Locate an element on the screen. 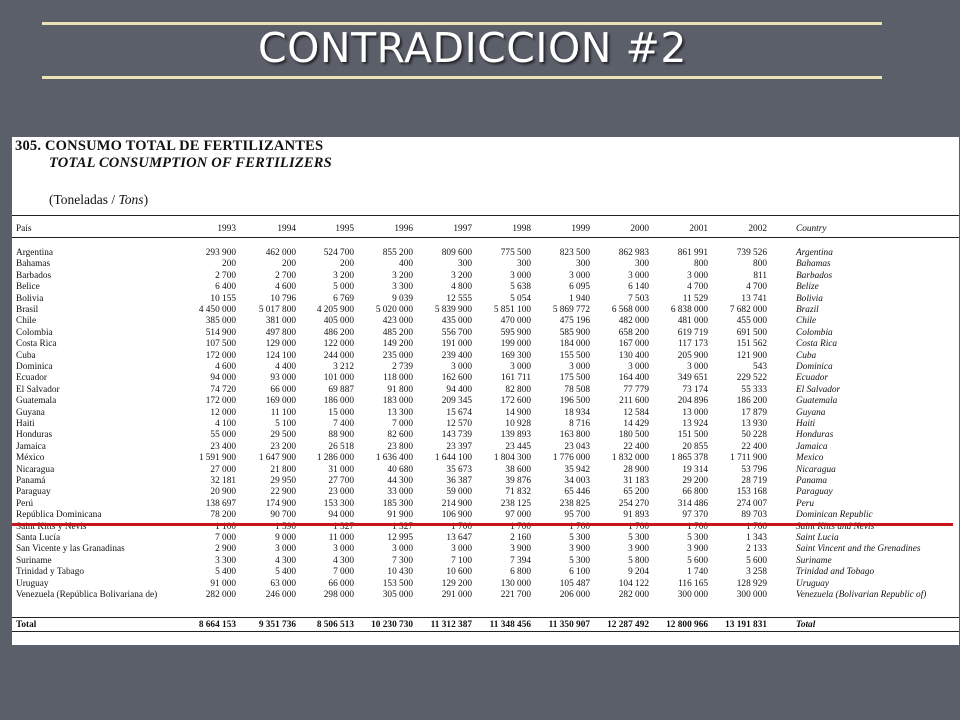 The image size is (960, 720). row-value: 13 000 is located at coordinates (695, 413).